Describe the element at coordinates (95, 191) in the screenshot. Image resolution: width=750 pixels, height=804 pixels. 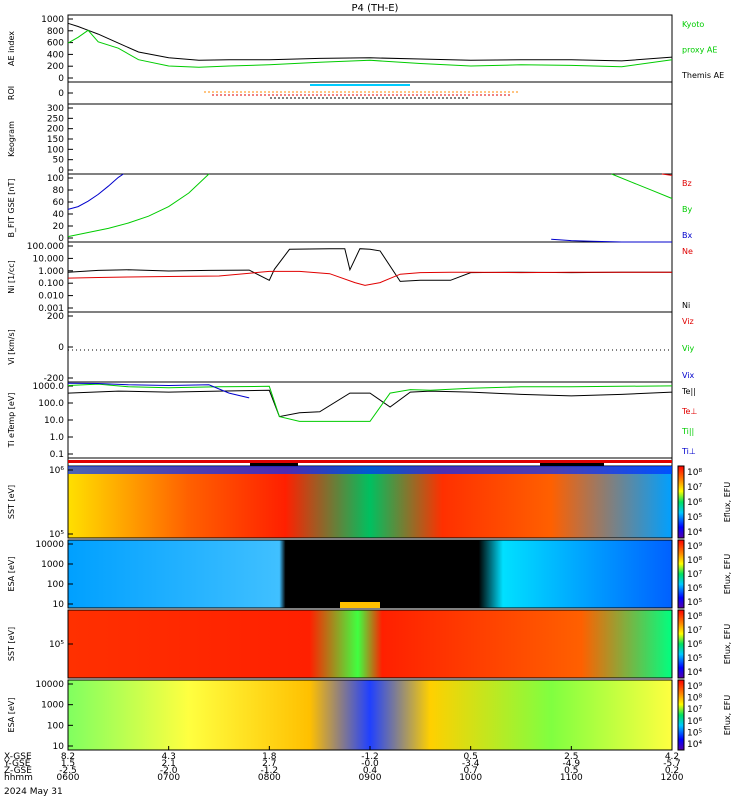
I see `series-bfit-bx` at that location.